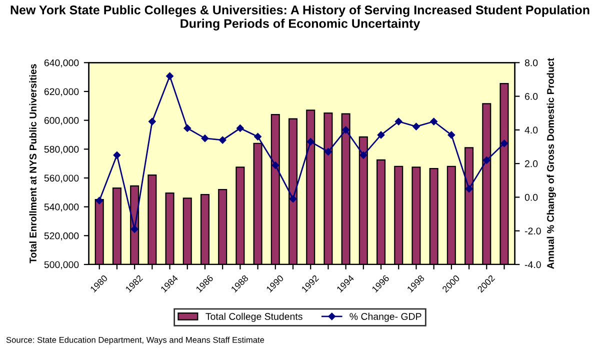 The height and width of the screenshot is (348, 600). What do you see at coordinates (61, 208) in the screenshot?
I see `y-tick-label: 540,000` at bounding box center [61, 208].